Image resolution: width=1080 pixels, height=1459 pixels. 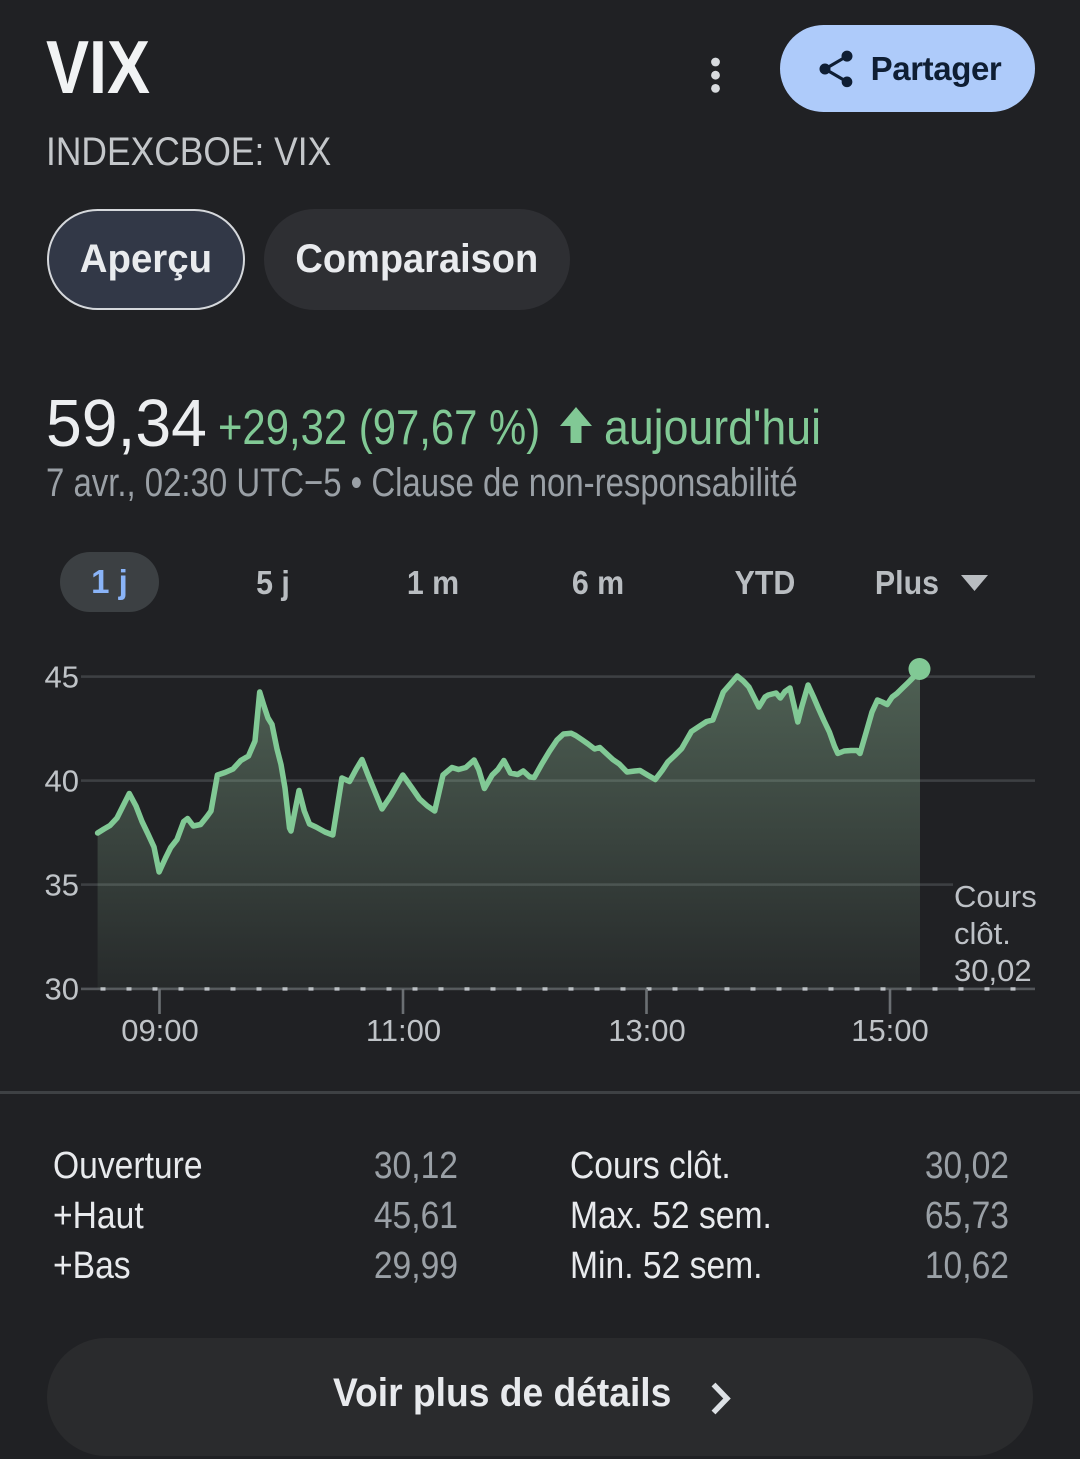 What do you see at coordinates (62, 884) in the screenshot?
I see `svg-text: 35` at bounding box center [62, 884].